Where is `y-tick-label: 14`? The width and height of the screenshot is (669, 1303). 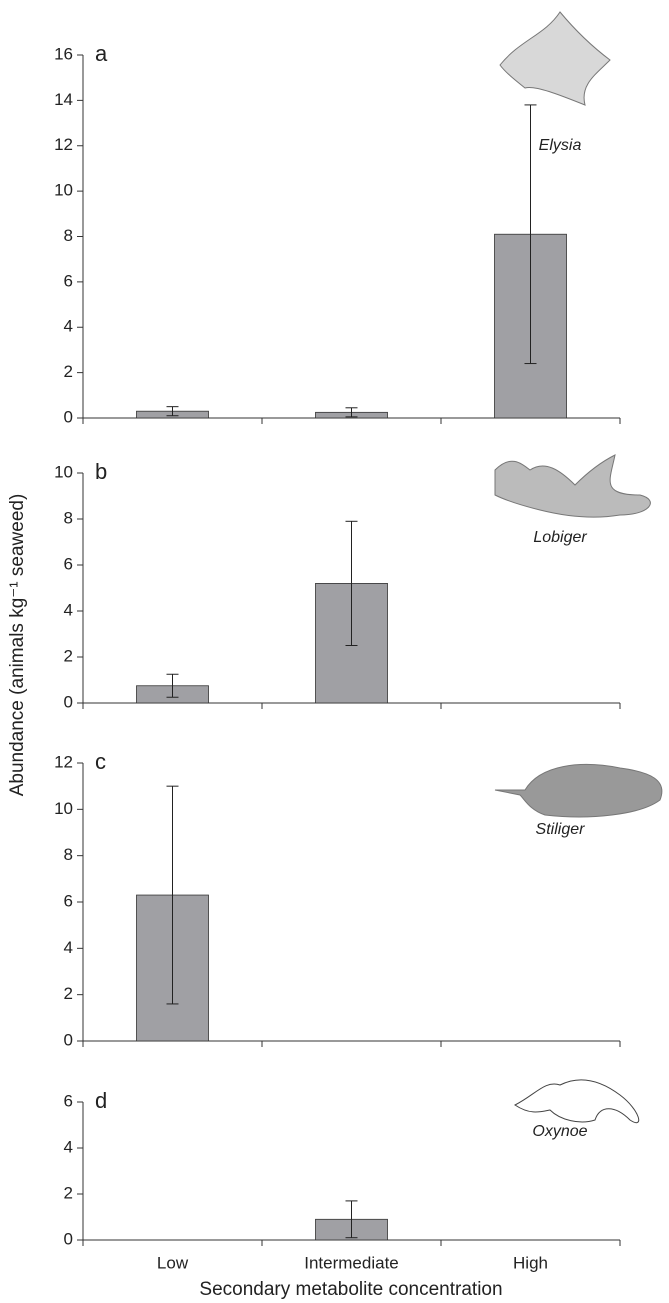
y-tick-label: 14 is located at coordinates (63, 99).